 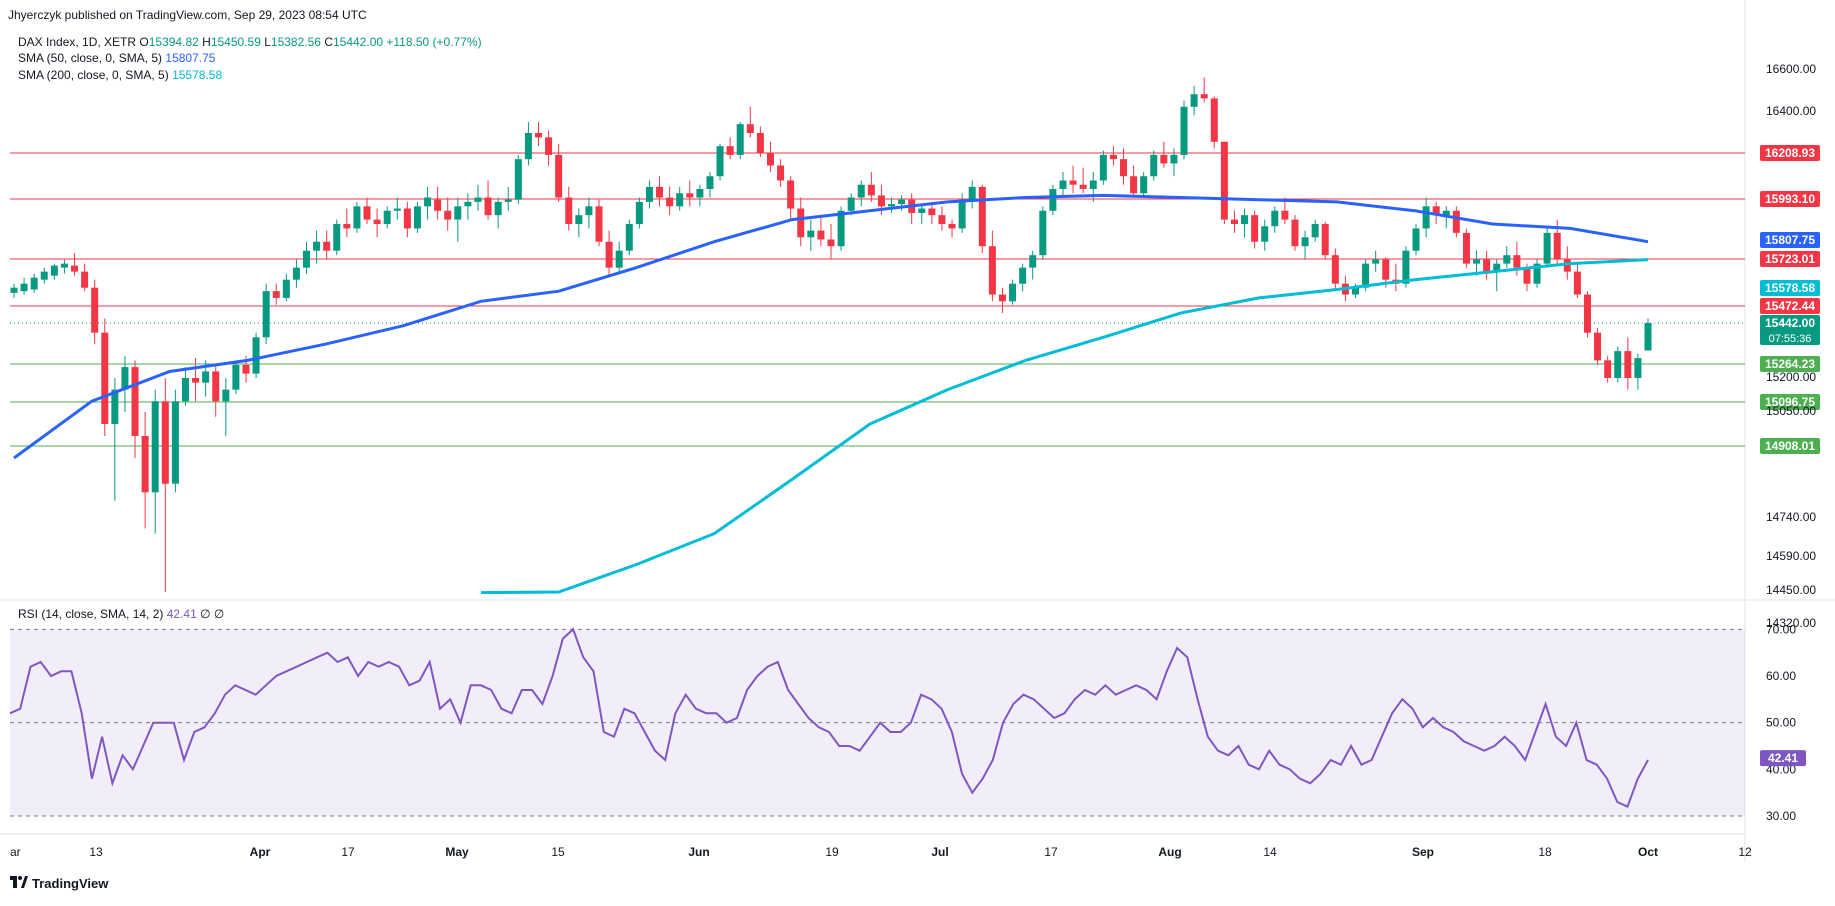 I want to click on time-tick-9: 17, so click(x=1051, y=852).